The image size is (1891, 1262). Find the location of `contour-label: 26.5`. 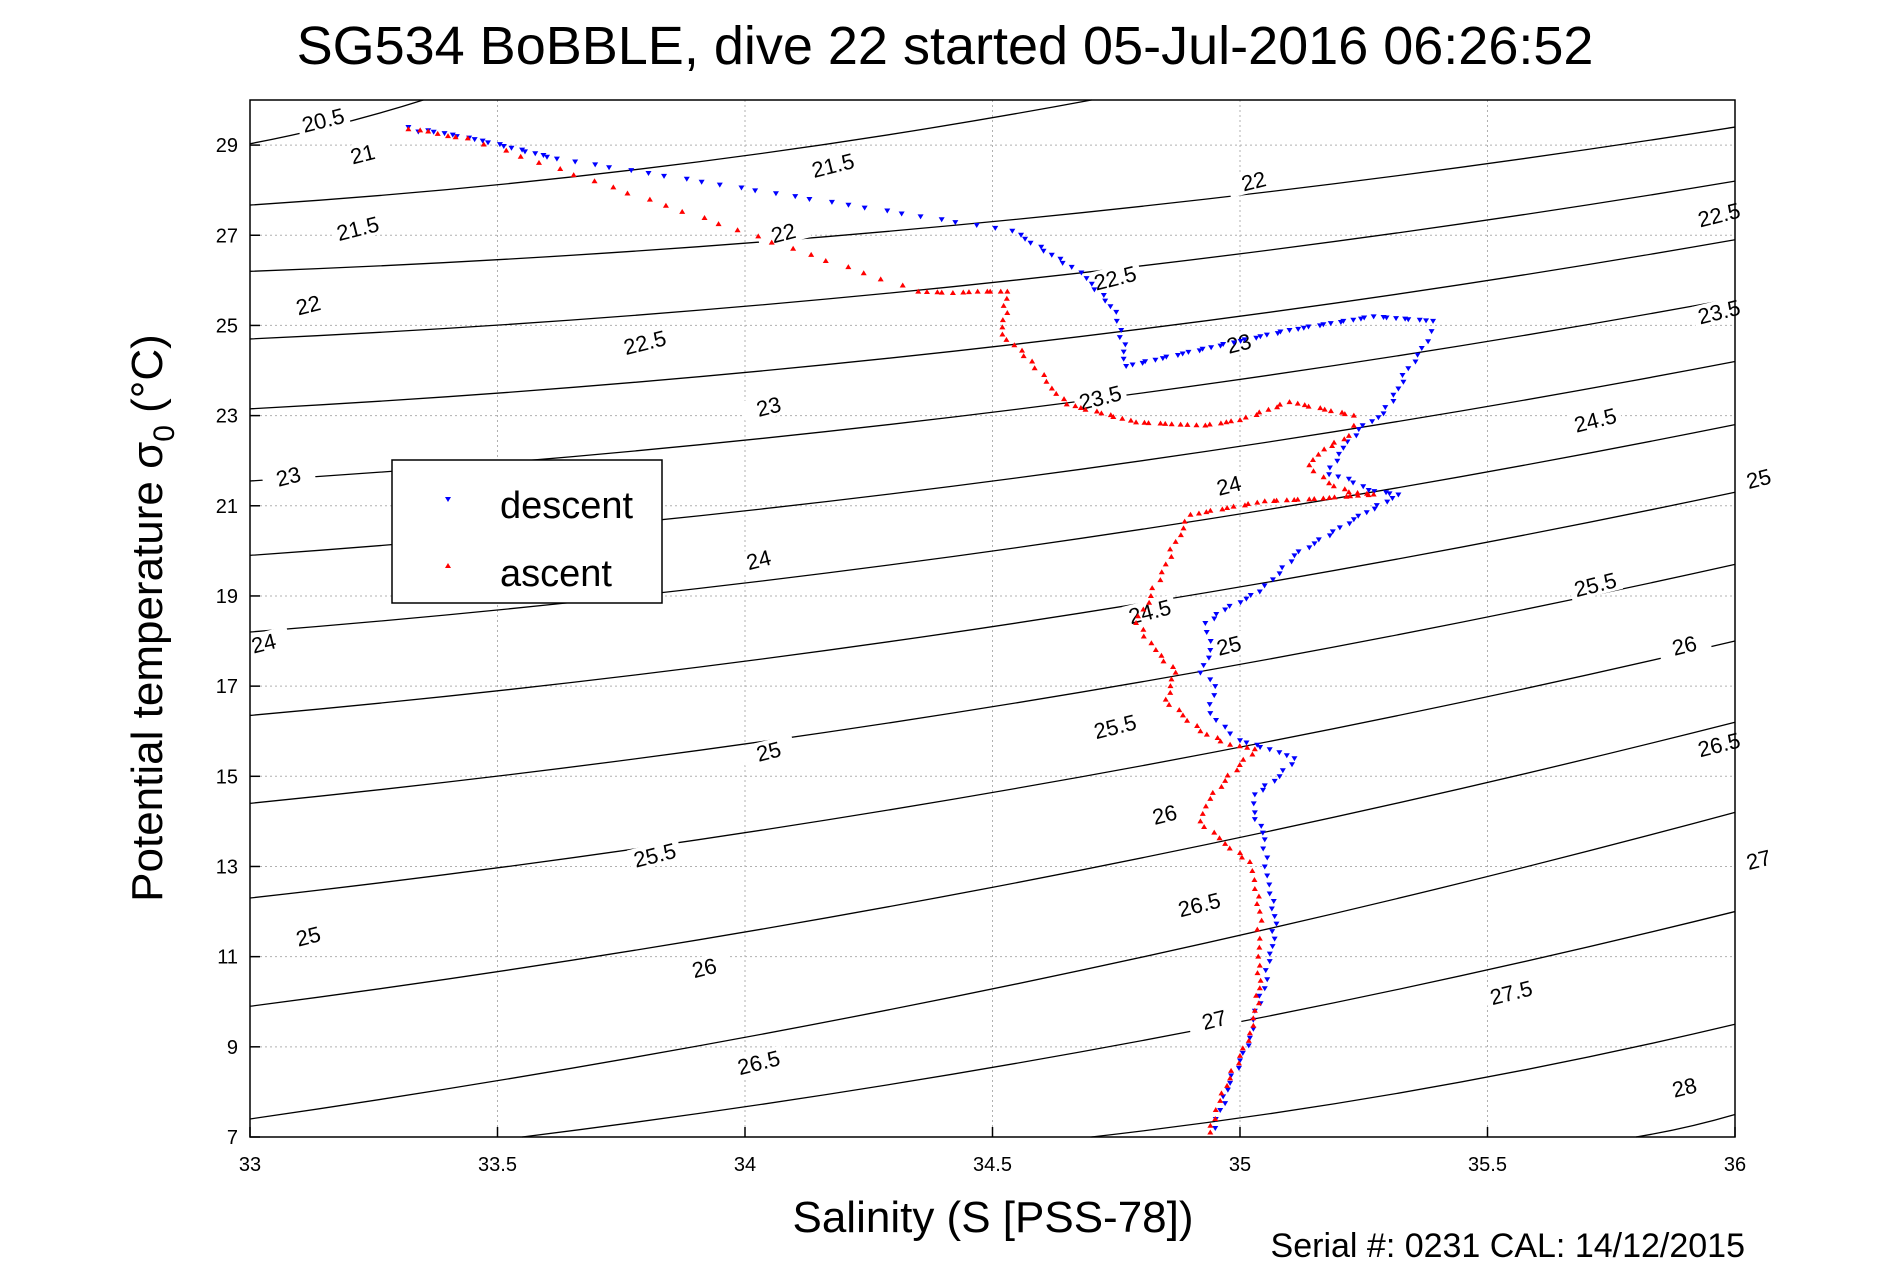

contour-label: 26.5 is located at coordinates (759, 1062).